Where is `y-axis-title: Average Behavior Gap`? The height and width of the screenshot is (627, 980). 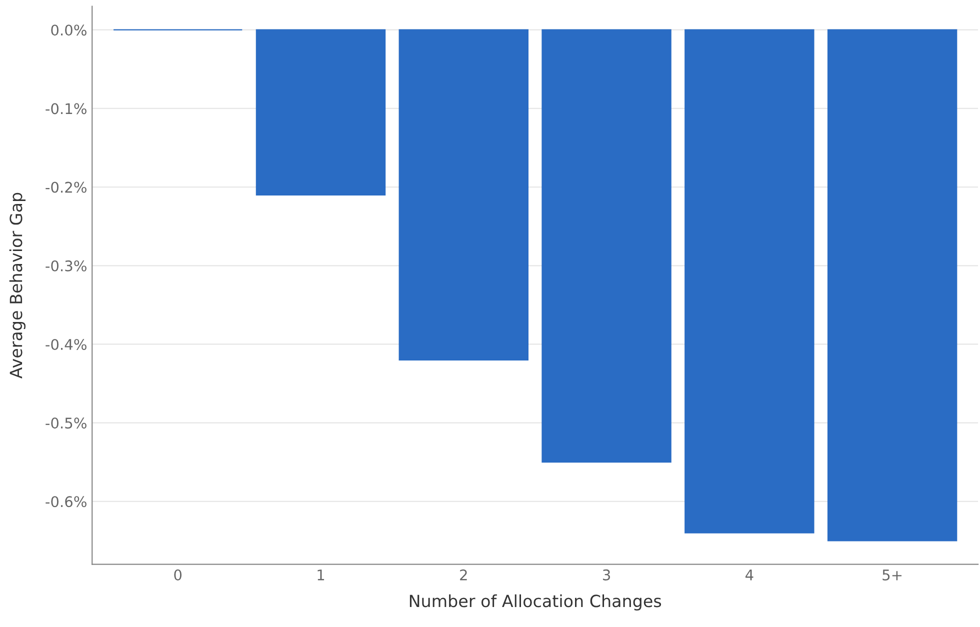 y-axis-title: Average Behavior Gap is located at coordinates (17, 285).